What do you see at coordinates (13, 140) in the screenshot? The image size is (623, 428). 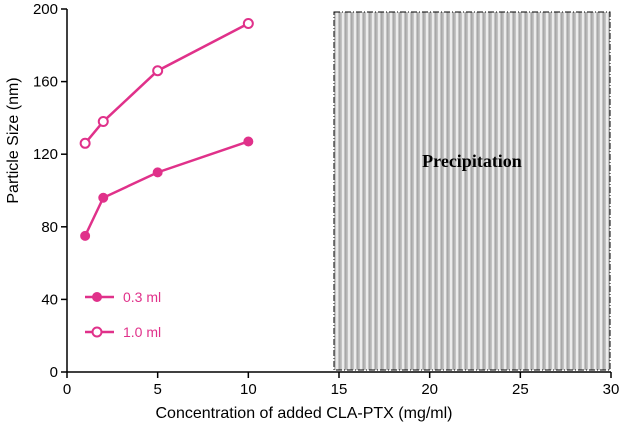 I see `y-axis-title: Particle Size (nm)` at bounding box center [13, 140].